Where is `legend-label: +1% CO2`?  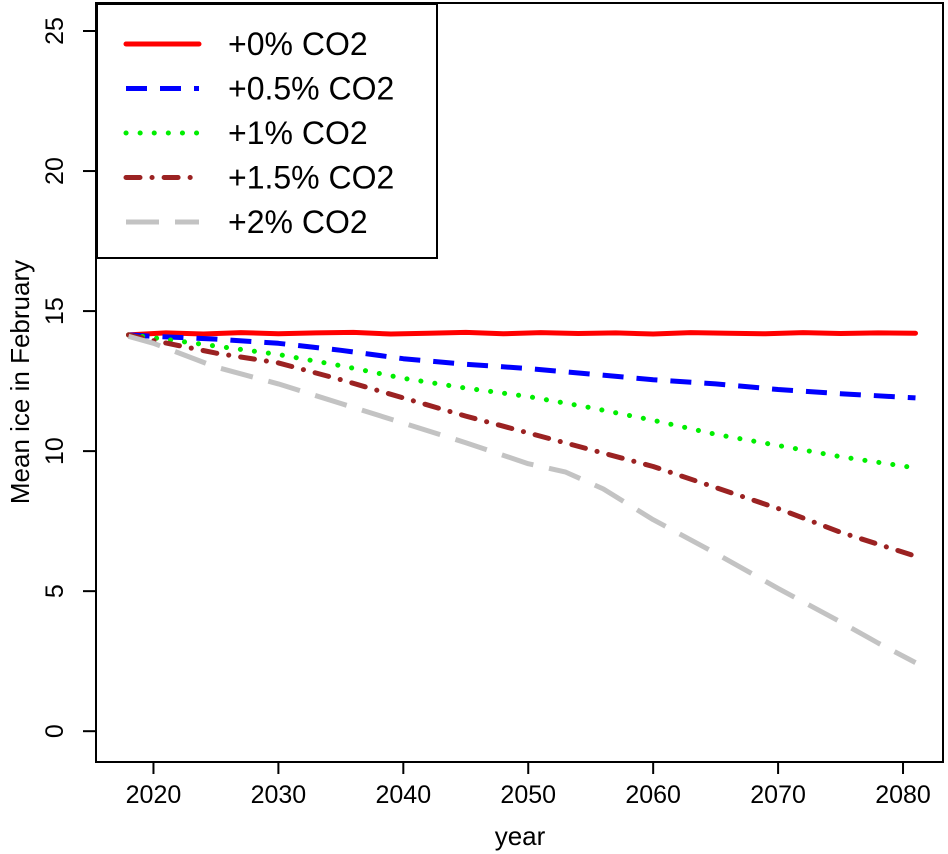 legend-label: +1% CO2 is located at coordinates (298, 133).